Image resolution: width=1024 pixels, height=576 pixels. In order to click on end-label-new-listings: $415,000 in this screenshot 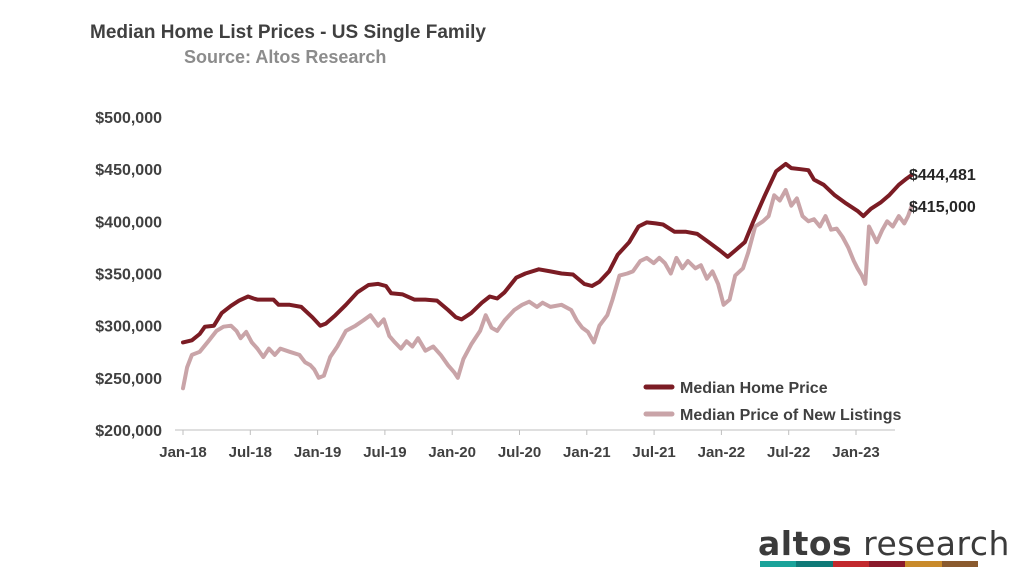, I will do `click(942, 207)`.